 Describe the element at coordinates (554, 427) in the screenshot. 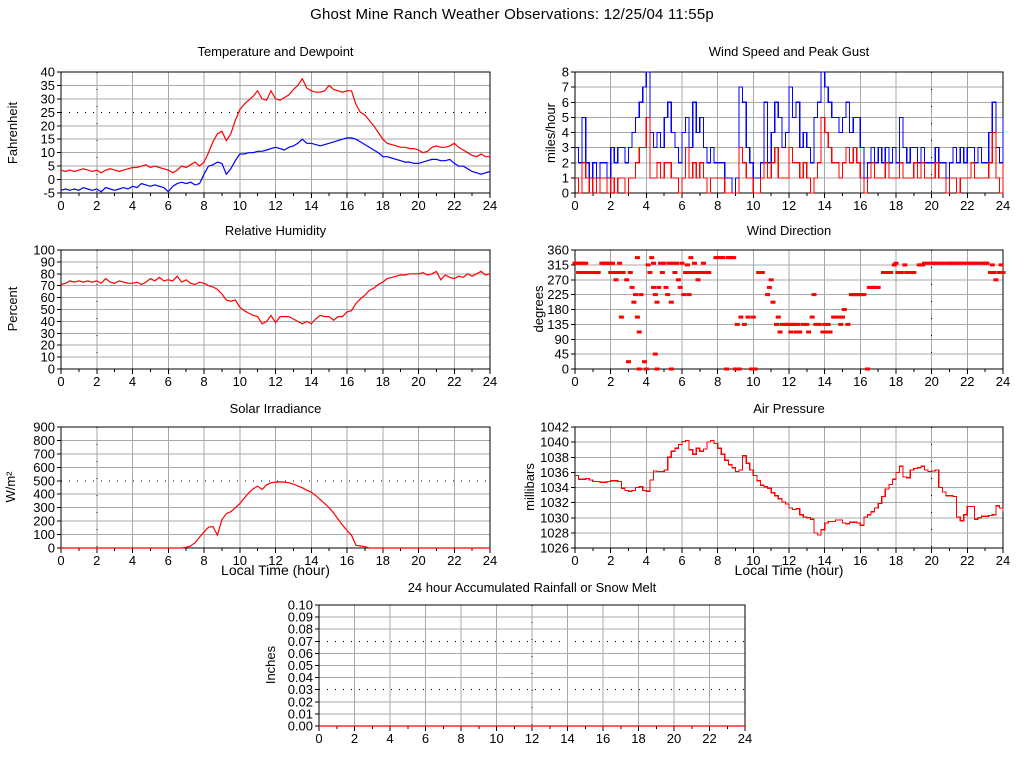

I see `y-tick-label: 1042` at that location.